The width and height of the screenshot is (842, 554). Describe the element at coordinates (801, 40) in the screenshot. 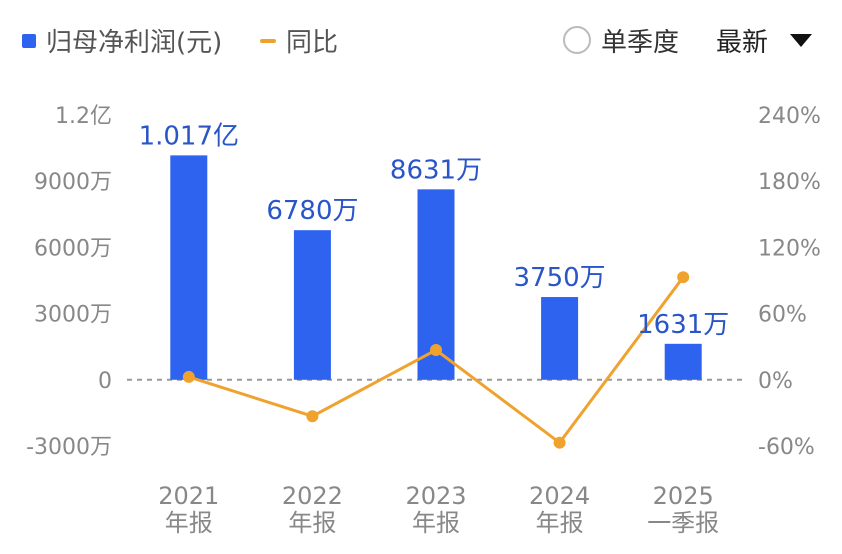

I see `caret-down-icon` at that location.